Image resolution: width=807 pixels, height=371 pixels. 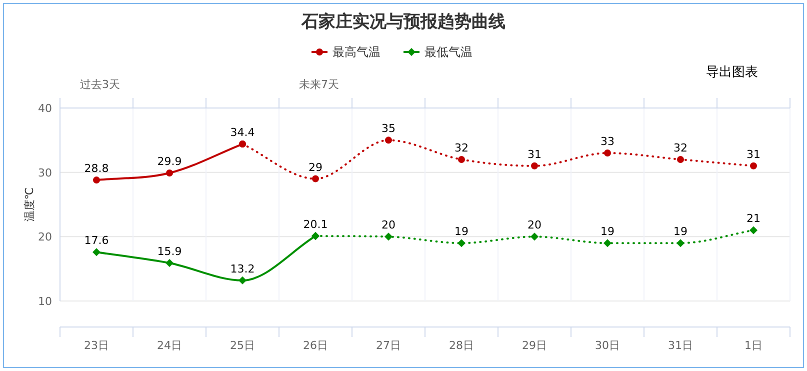 What do you see at coordinates (242, 133) in the screenshot?
I see `data-label: 34.4` at bounding box center [242, 133].